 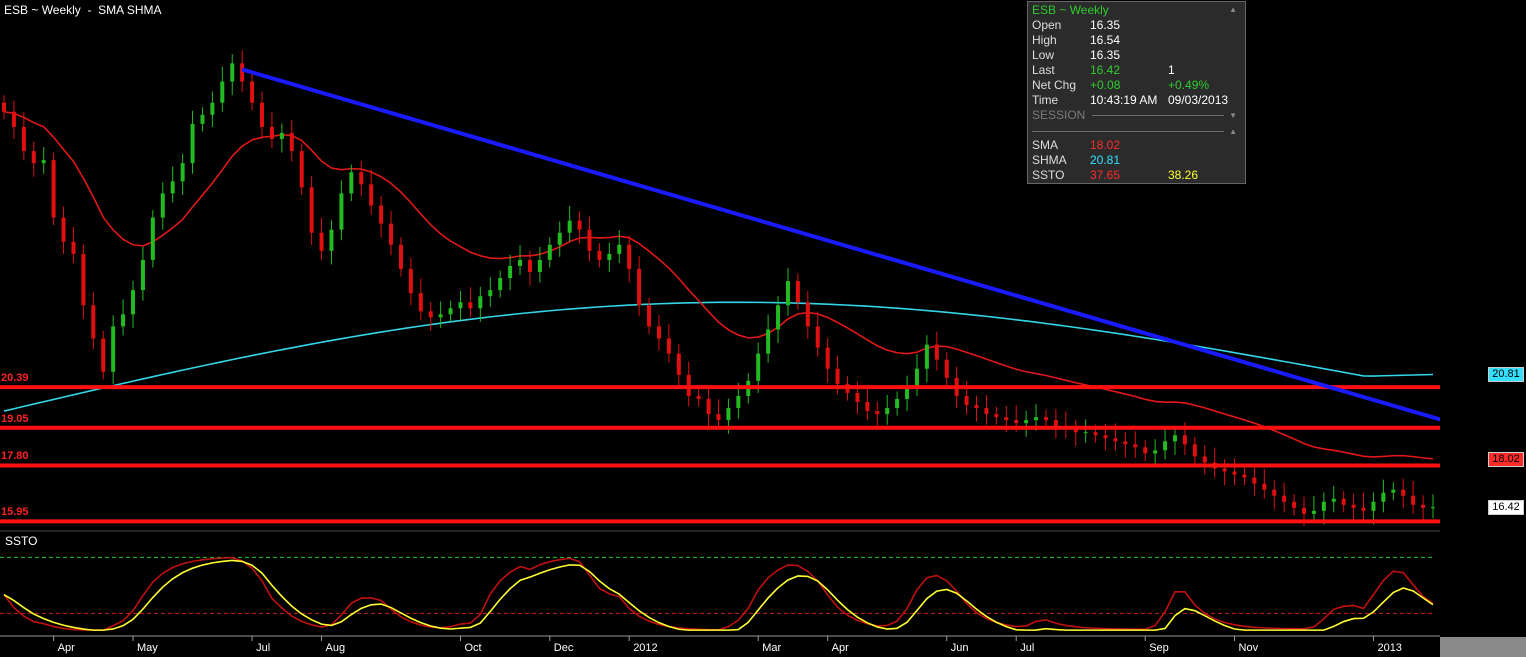 I want to click on x-tick-label: Jul, so click(x=1027, y=648).